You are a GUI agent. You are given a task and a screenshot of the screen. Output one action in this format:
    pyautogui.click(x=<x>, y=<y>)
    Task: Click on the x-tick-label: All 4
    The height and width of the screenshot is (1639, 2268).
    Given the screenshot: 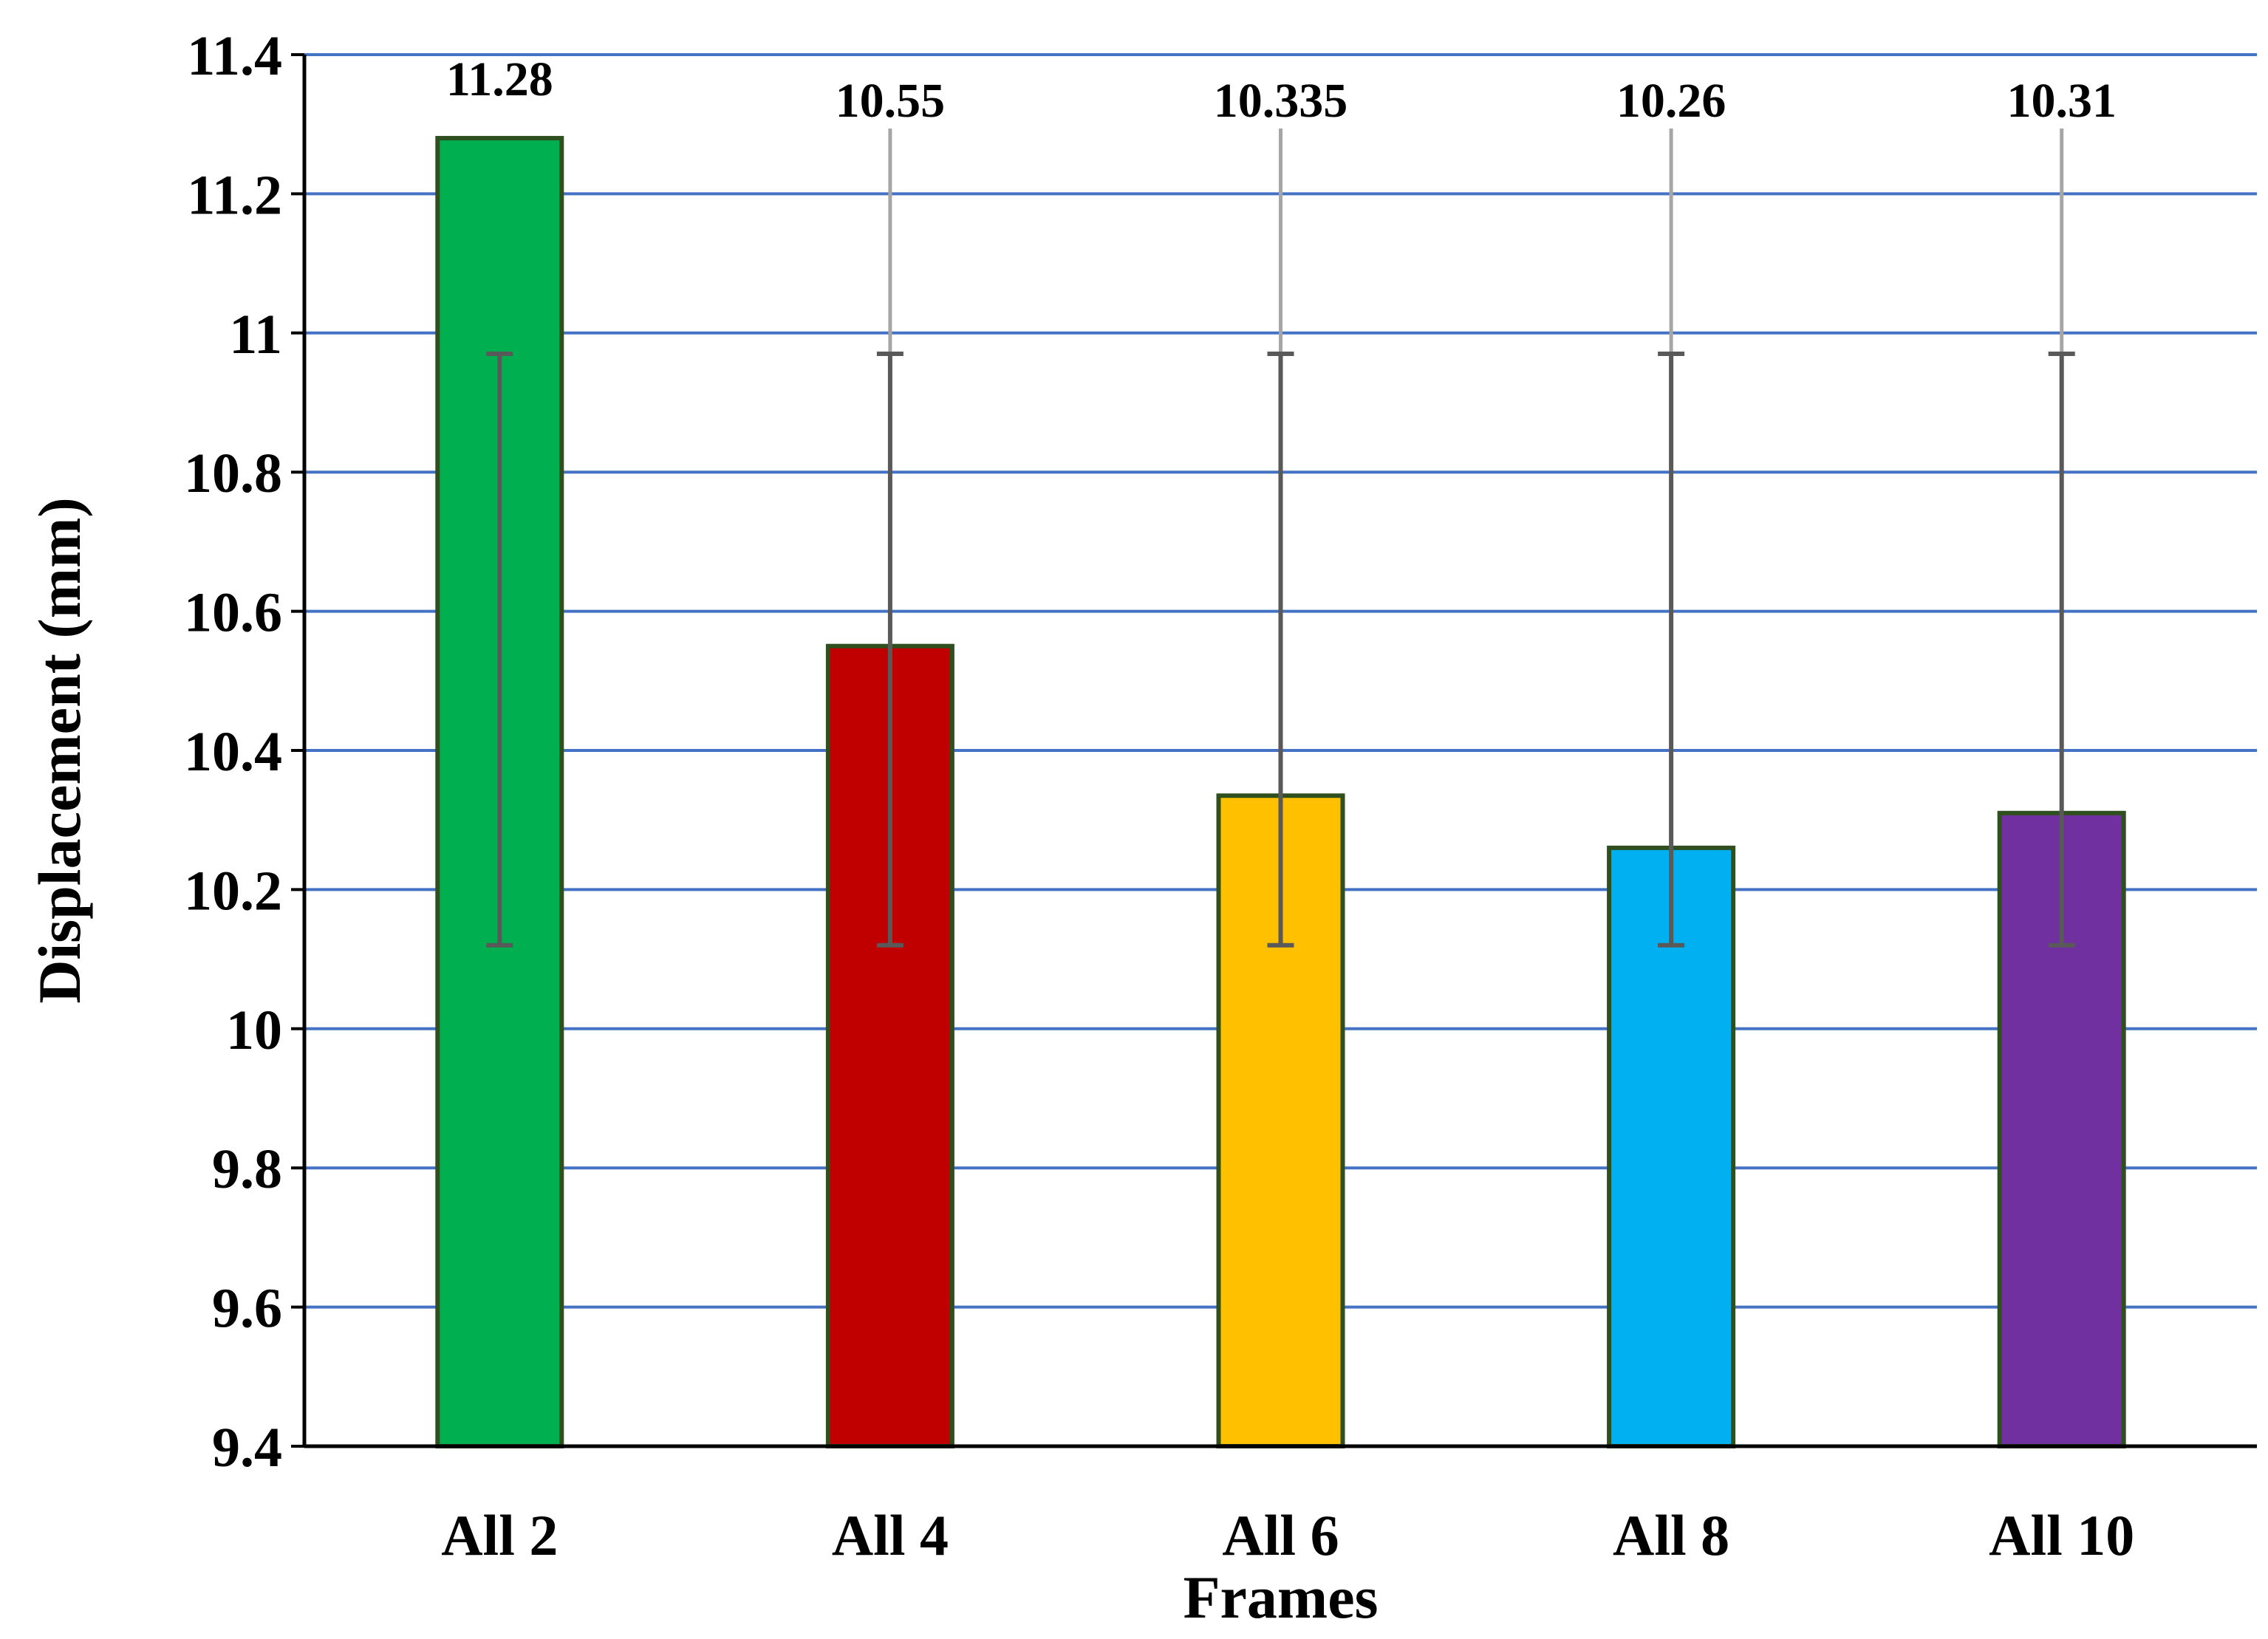 What is the action you would take?
    pyautogui.click(x=890, y=1535)
    